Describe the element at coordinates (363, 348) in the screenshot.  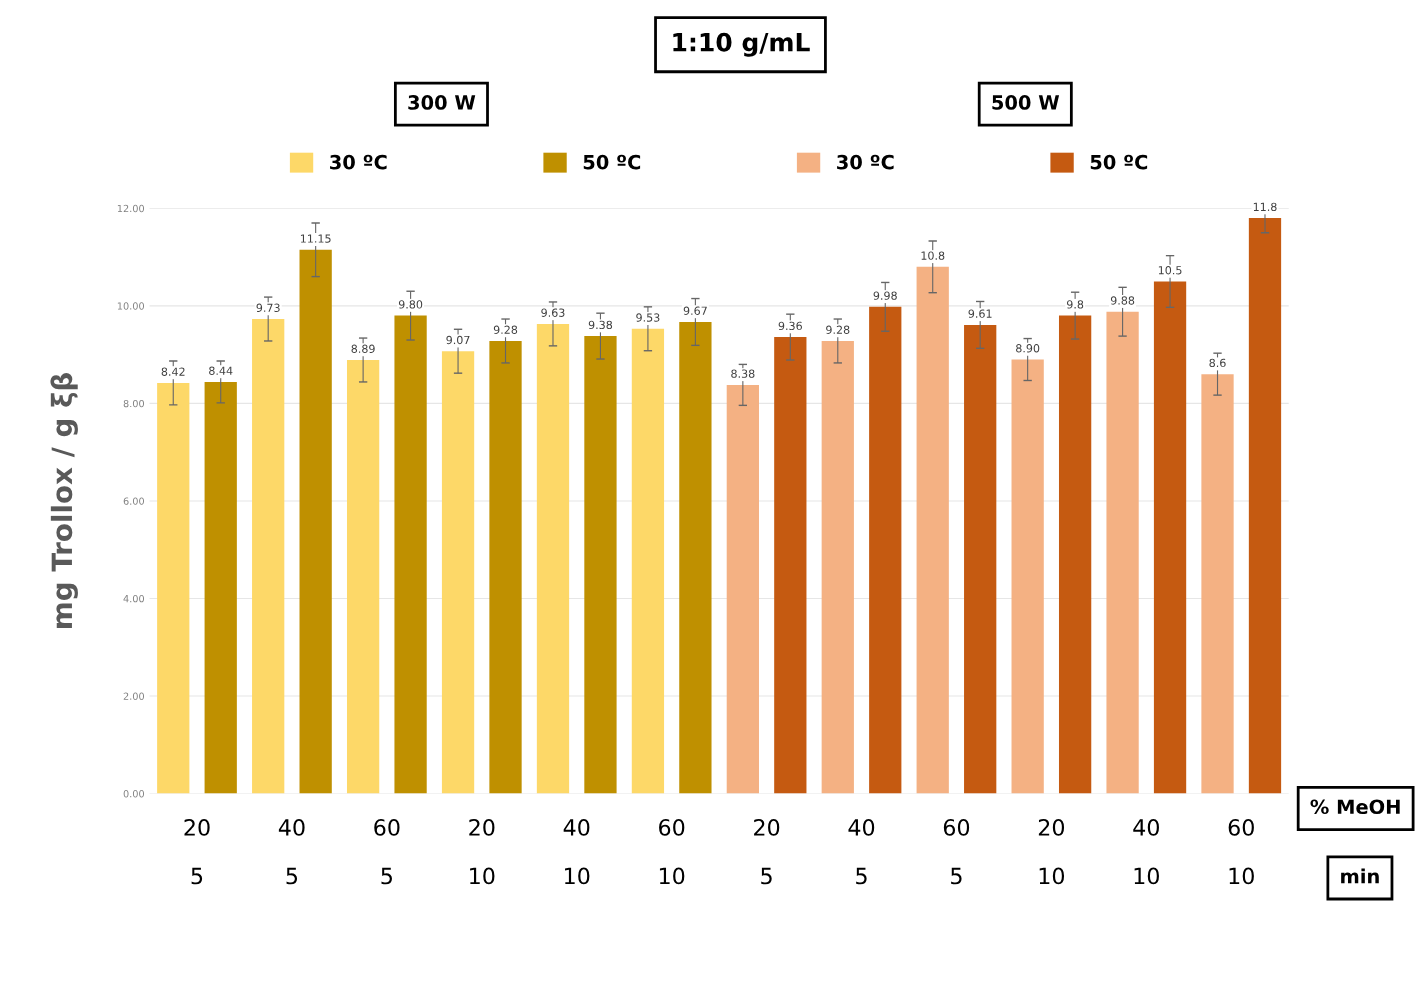
I see `data-label: 8.89` at that location.